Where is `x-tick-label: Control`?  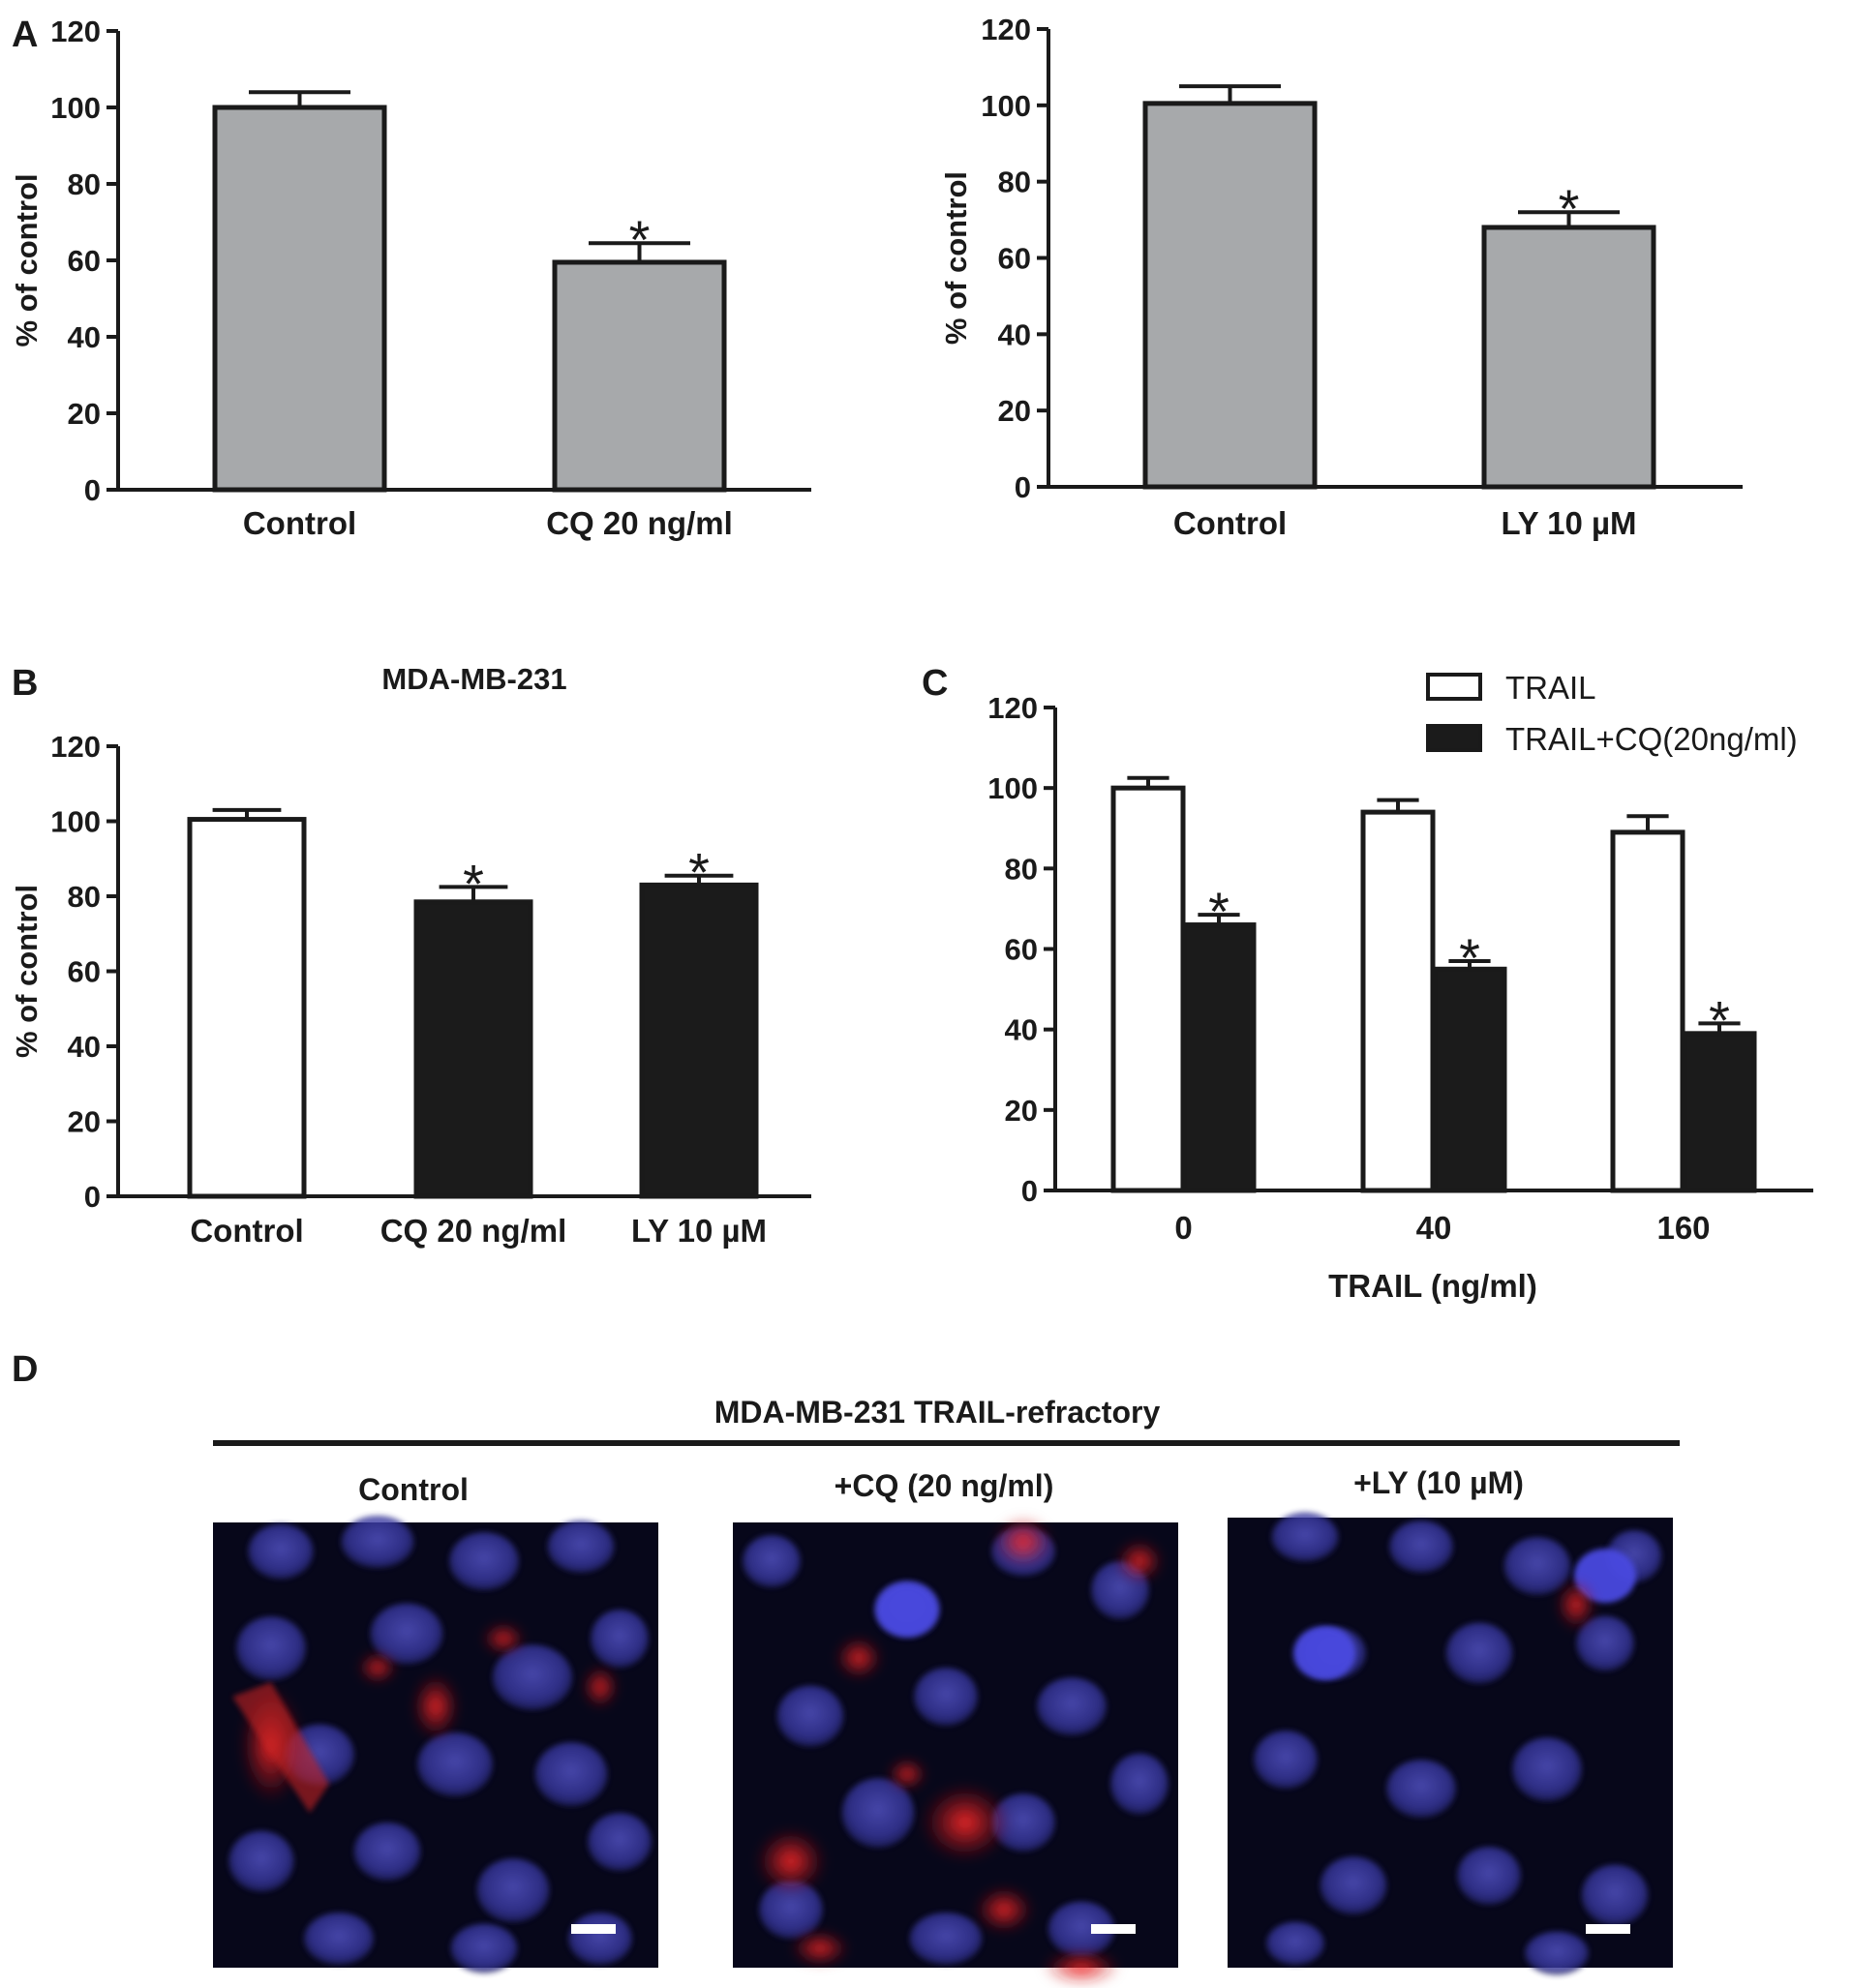
x-tick-label: Control is located at coordinates (246, 1231).